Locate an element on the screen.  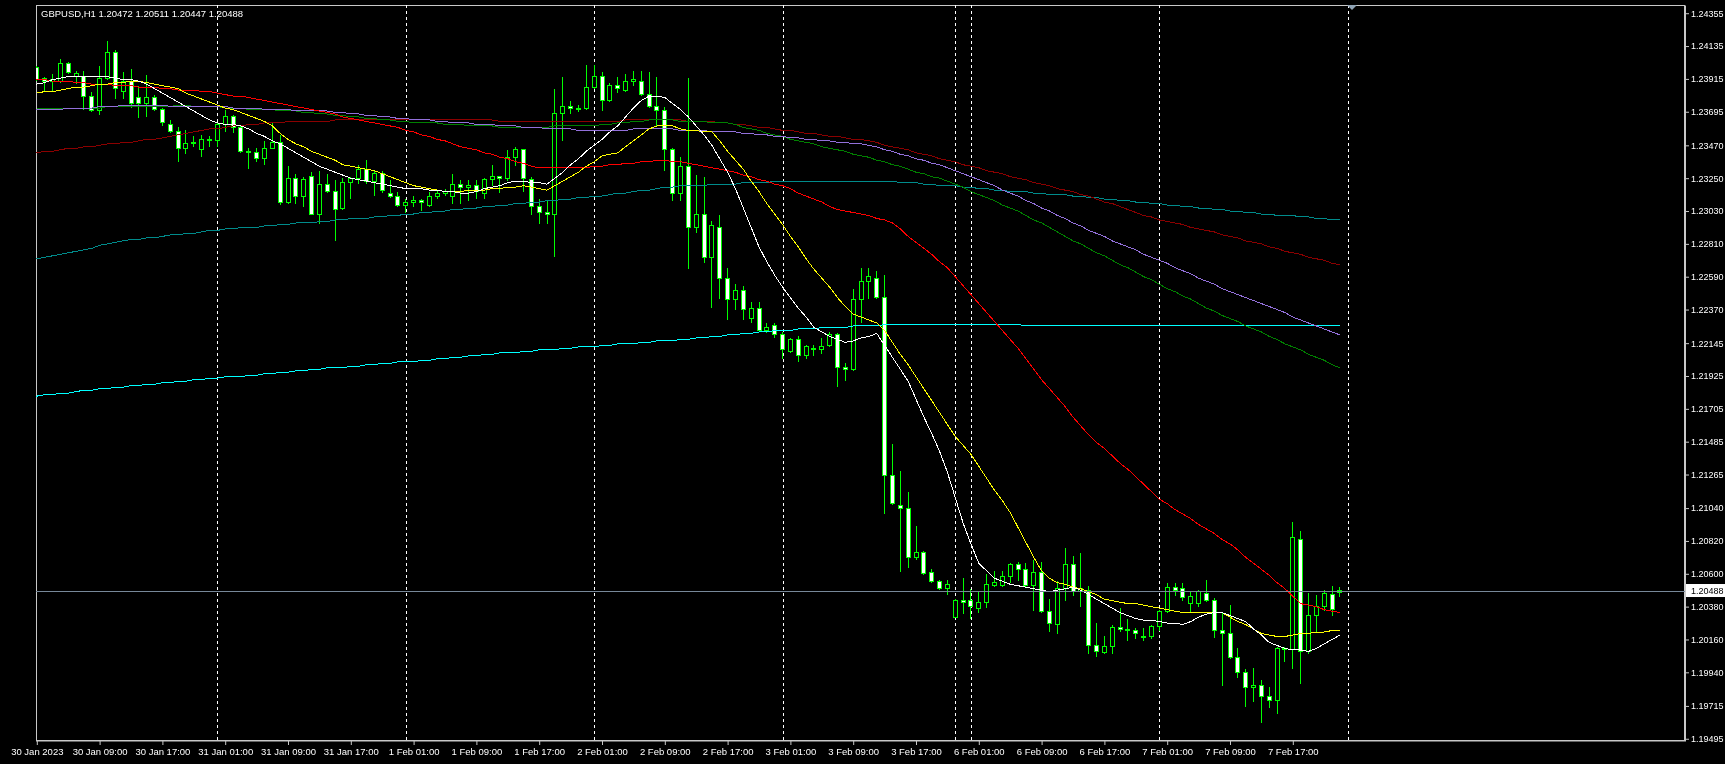
y-tick-label: 1.23915 is located at coordinates (1707, 79).